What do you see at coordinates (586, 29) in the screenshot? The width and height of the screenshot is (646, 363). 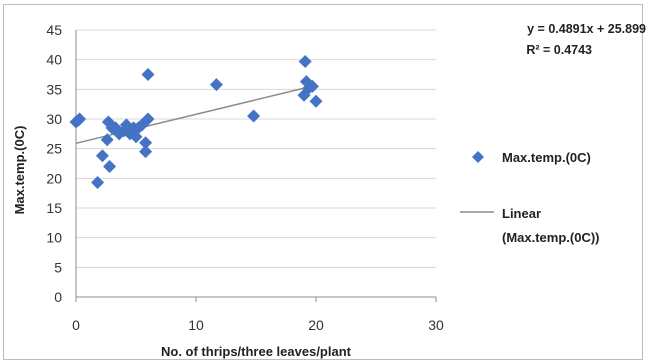 I see `trendline-equation: y = 0.4891x + 25.899` at bounding box center [586, 29].